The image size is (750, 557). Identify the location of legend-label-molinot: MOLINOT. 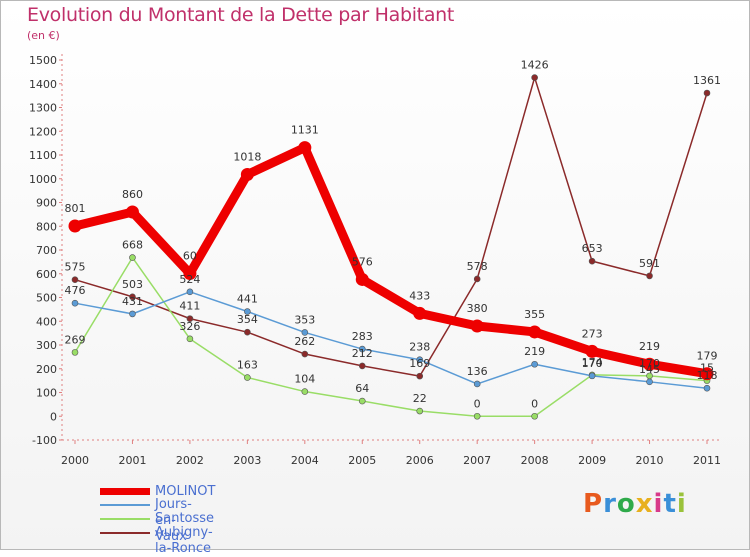
(185, 491).